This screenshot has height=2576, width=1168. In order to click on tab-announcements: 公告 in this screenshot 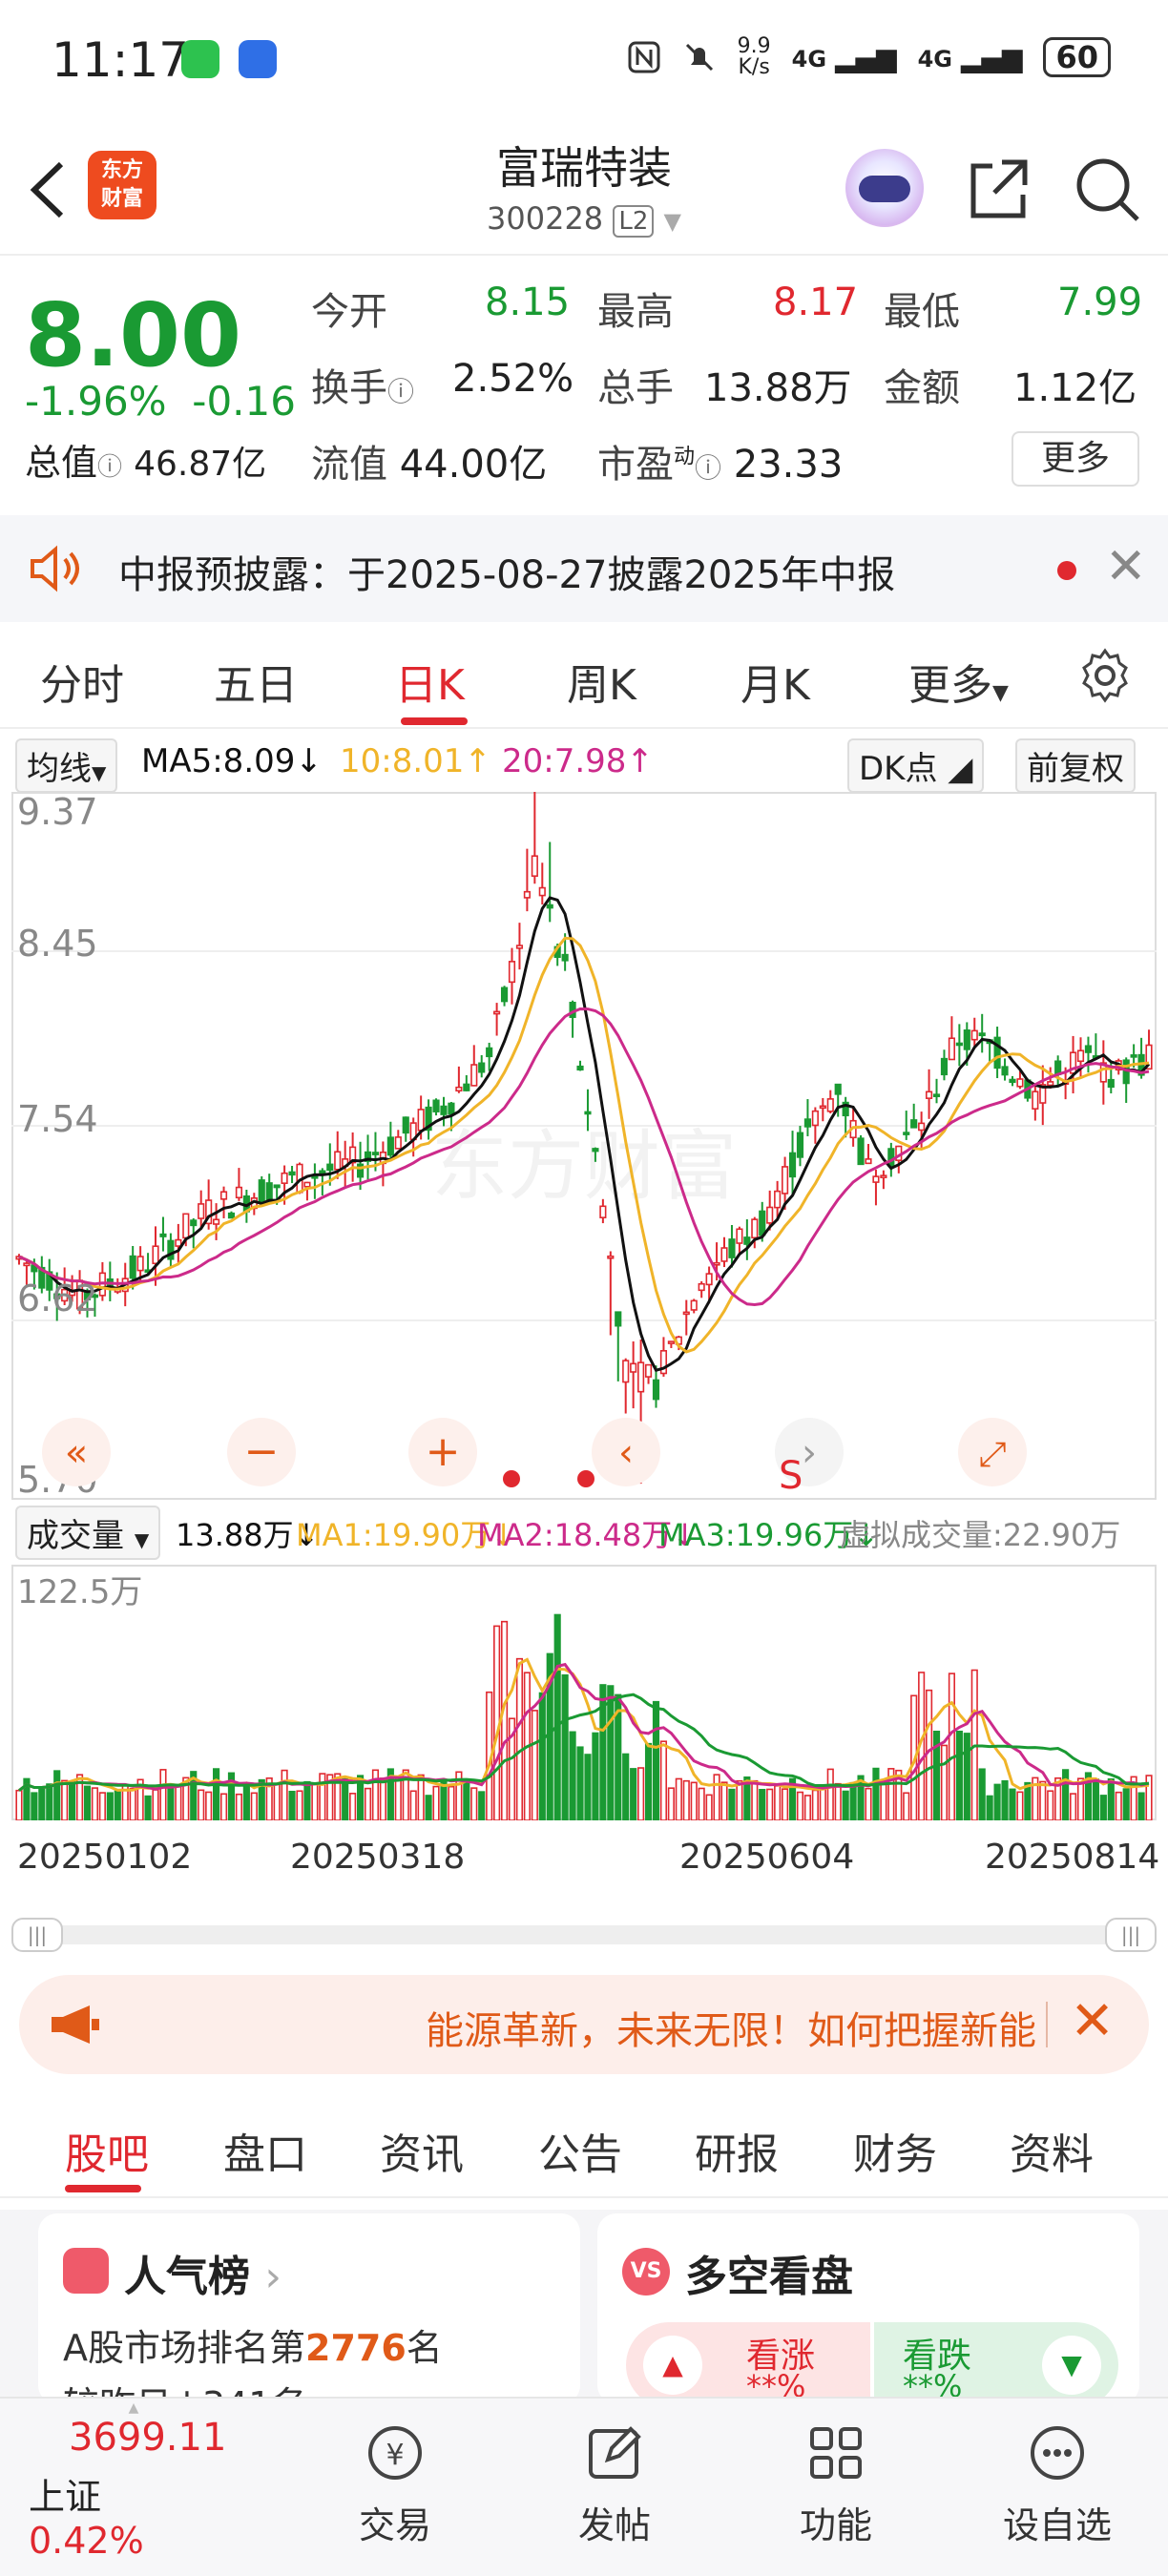, I will do `click(580, 2154)`.